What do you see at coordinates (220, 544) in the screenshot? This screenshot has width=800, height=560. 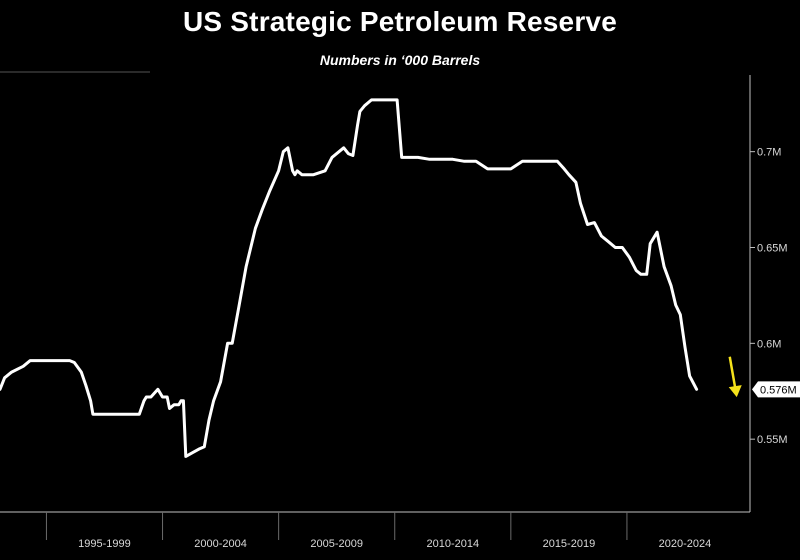 I see `x-tick-label: 2000-2004` at bounding box center [220, 544].